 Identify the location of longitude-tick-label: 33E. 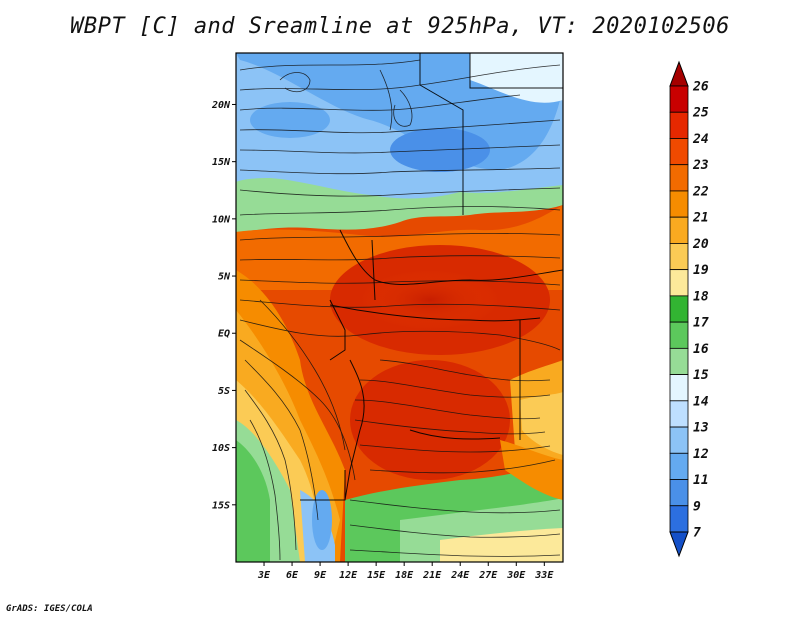
(544, 575).